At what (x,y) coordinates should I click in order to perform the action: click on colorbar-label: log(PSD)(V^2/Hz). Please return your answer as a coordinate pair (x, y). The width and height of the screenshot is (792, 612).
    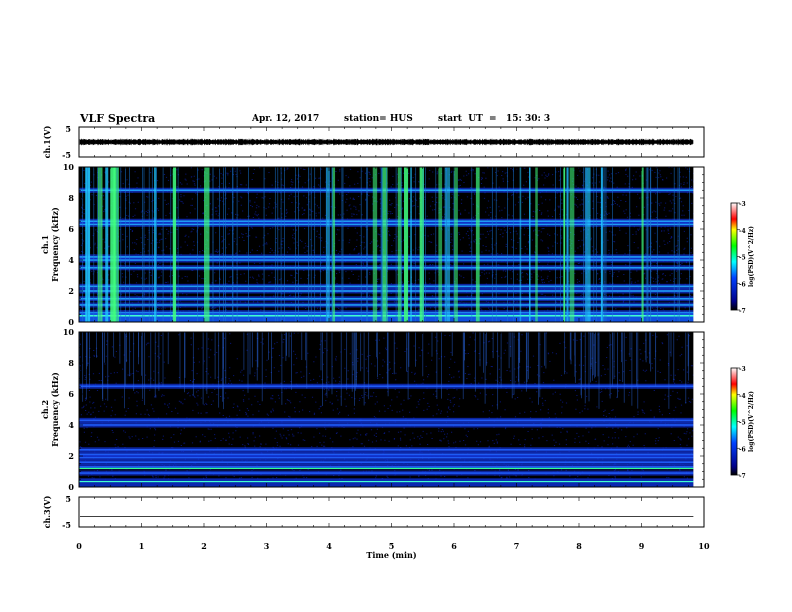
    Looking at the image, I should click on (751, 256).